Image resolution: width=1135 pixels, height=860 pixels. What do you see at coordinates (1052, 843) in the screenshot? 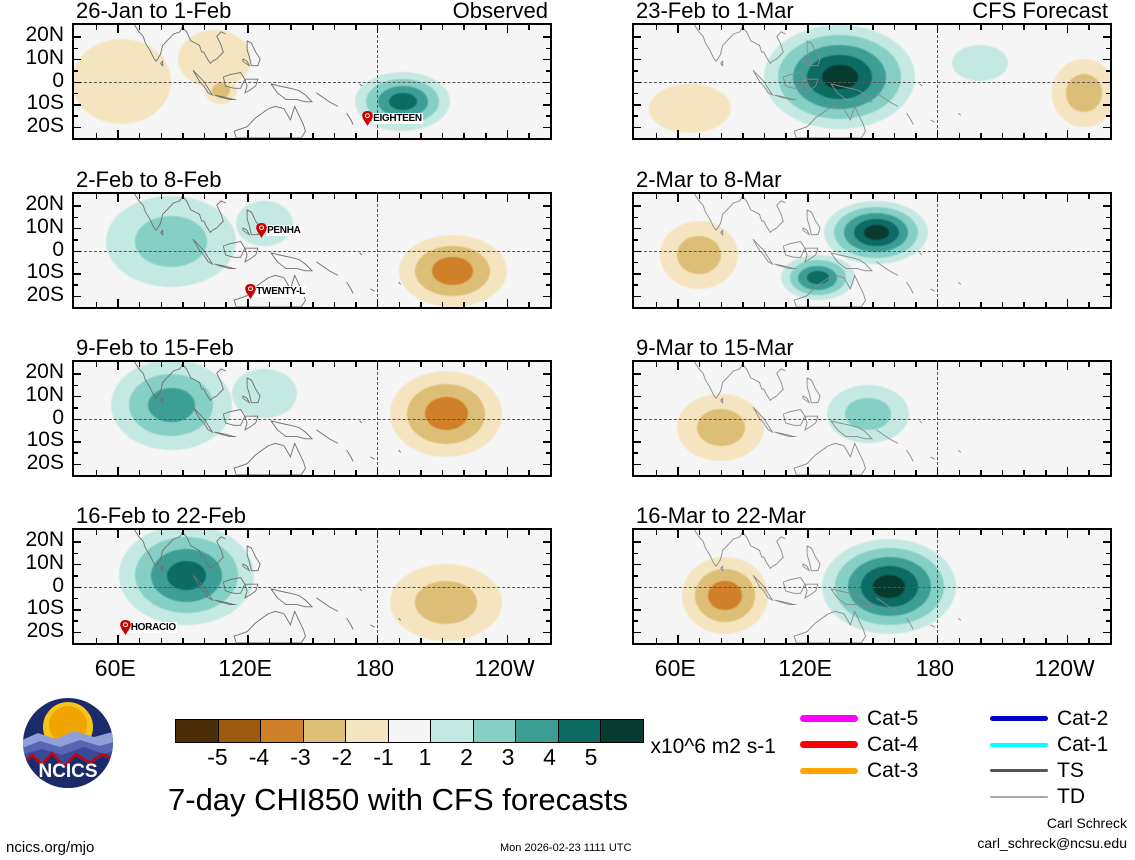
I see `author-email: carl_schreck@ncsu.edu` at bounding box center [1052, 843].